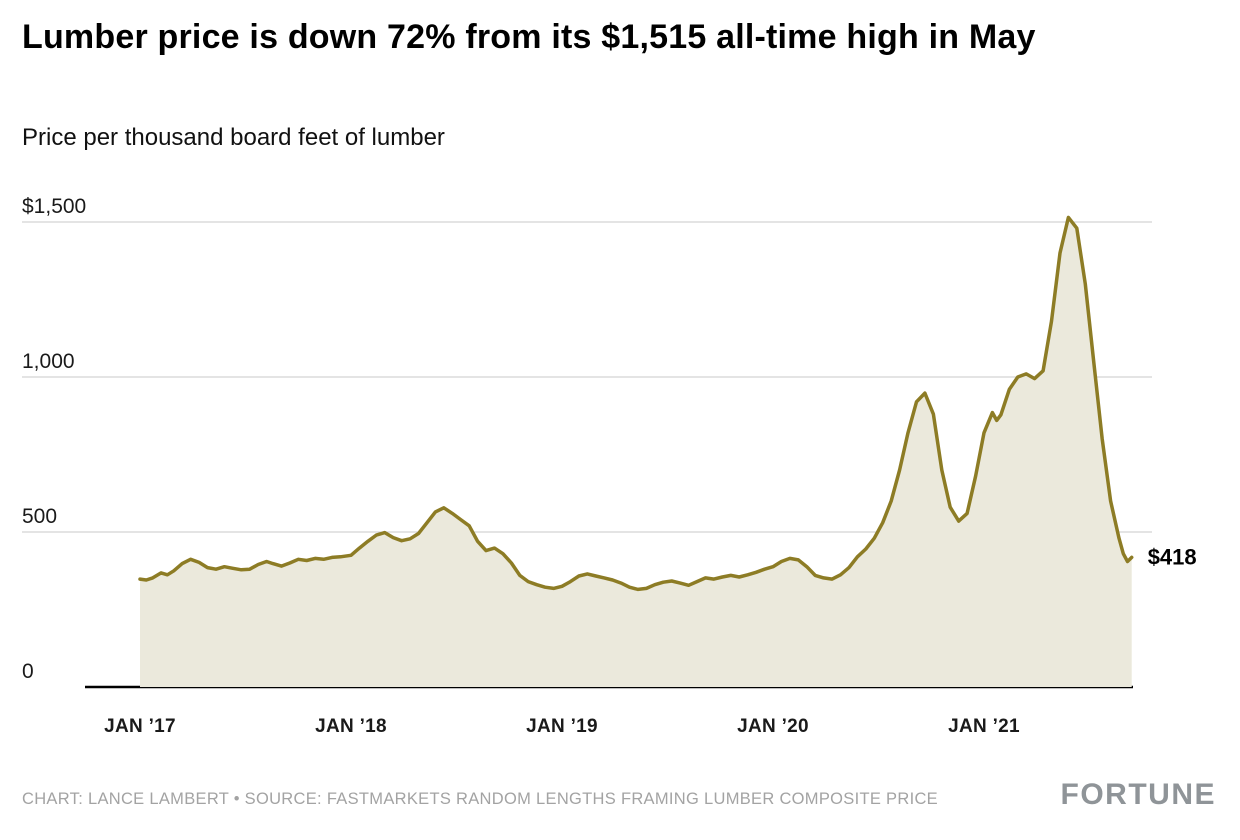 The width and height of the screenshot is (1240, 840). Describe the element at coordinates (140, 726) in the screenshot. I see `x-tick-label: JAN ’17` at that location.